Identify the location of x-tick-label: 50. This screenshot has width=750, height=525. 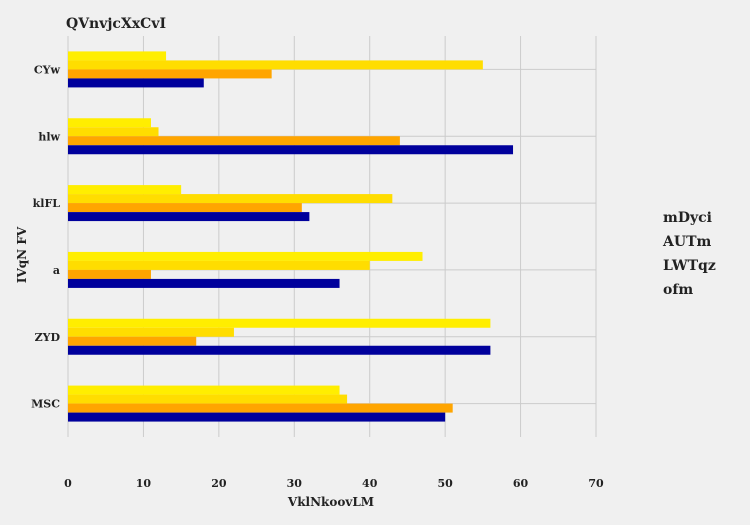
(445, 483).